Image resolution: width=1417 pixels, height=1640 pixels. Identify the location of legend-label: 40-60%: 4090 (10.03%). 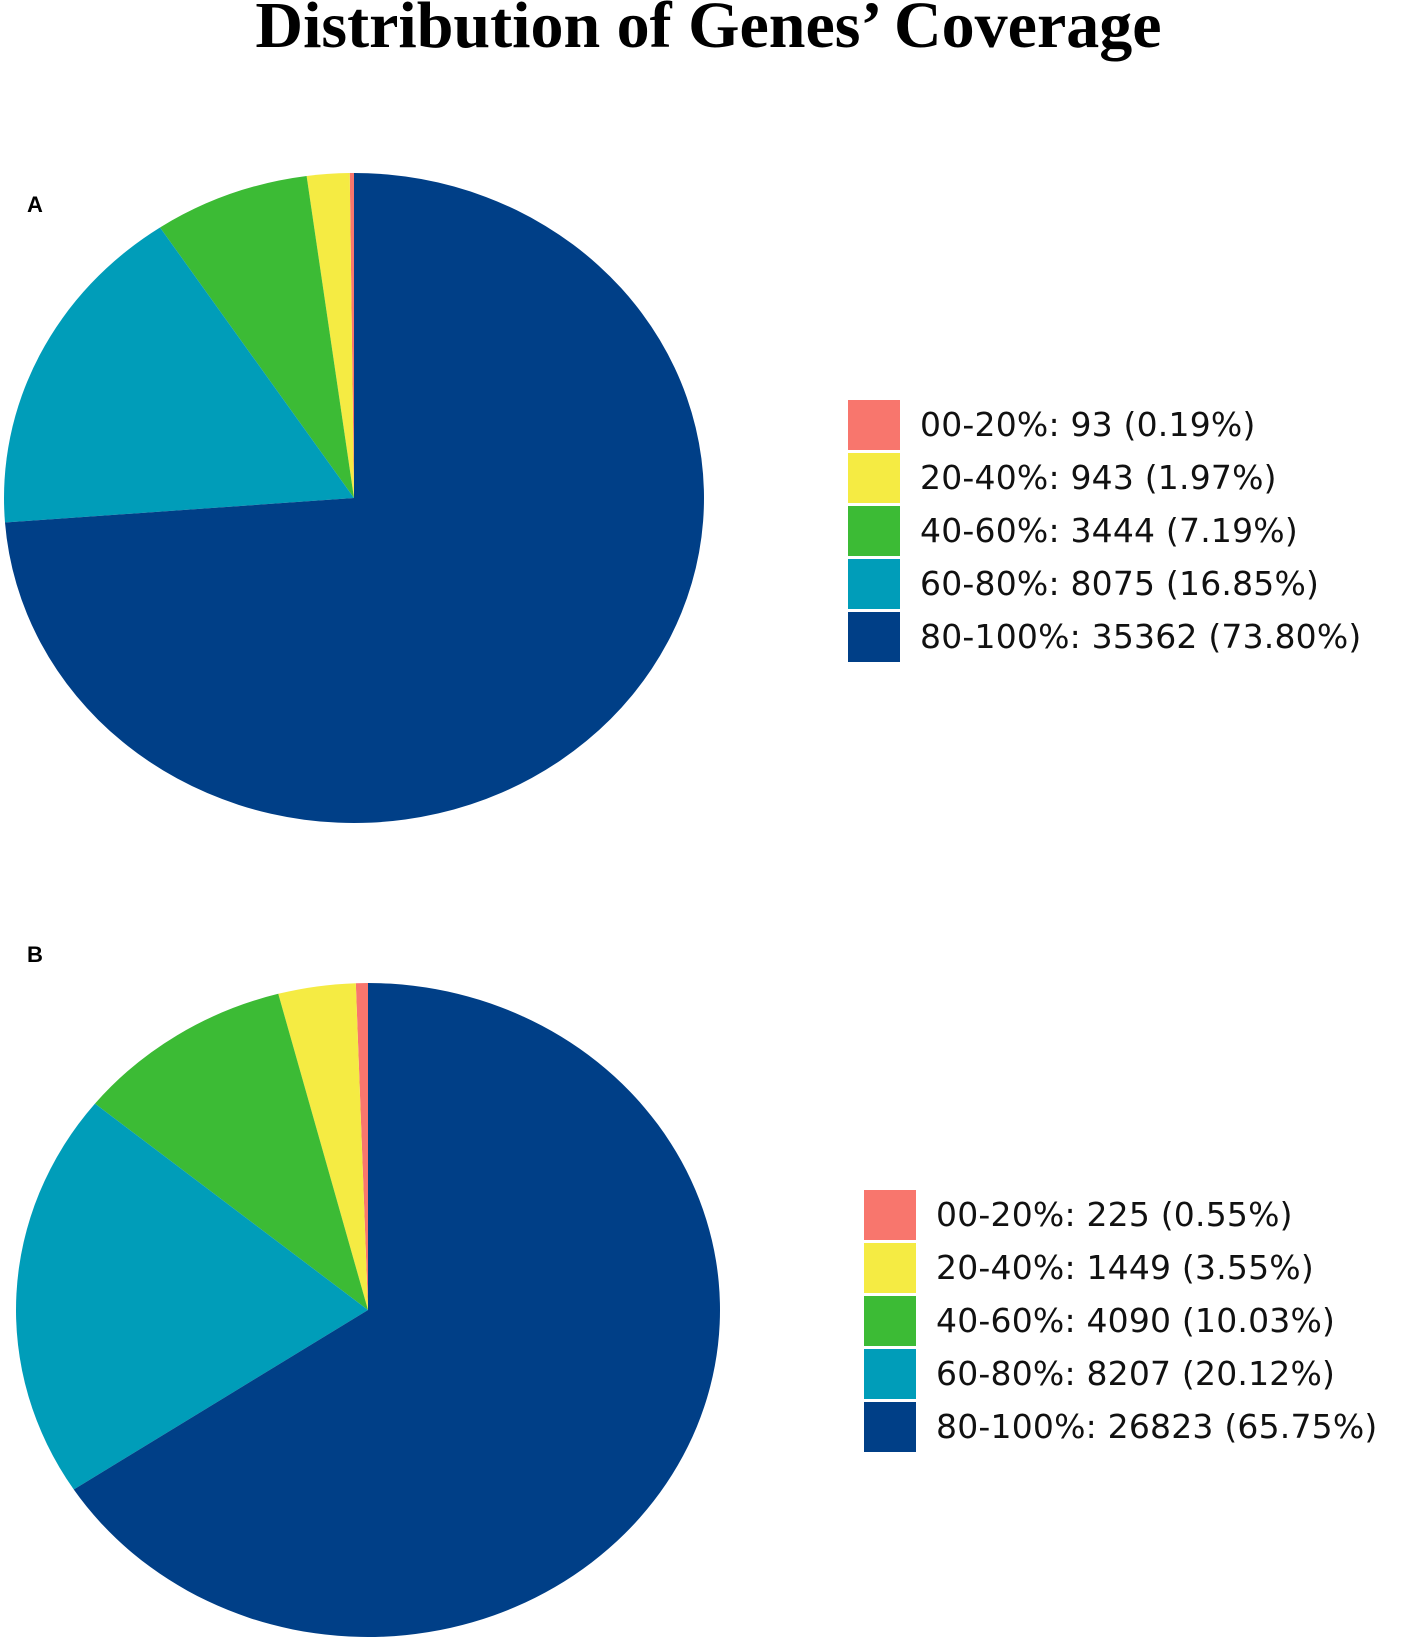
(1136, 1320).